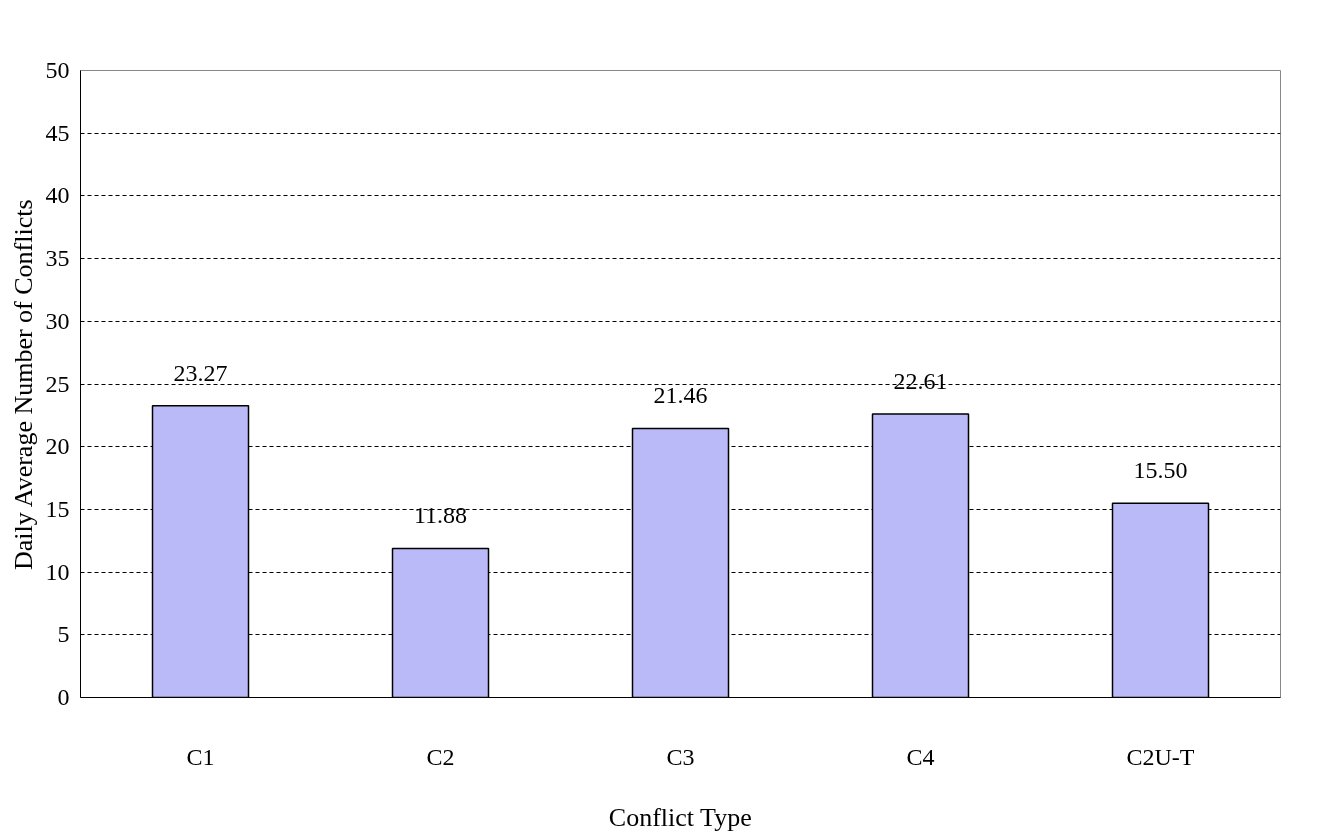 This screenshot has width=1334, height=838. What do you see at coordinates (23, 385) in the screenshot?
I see `y-axis-title: Daily Average Number of Conflicts` at bounding box center [23, 385].